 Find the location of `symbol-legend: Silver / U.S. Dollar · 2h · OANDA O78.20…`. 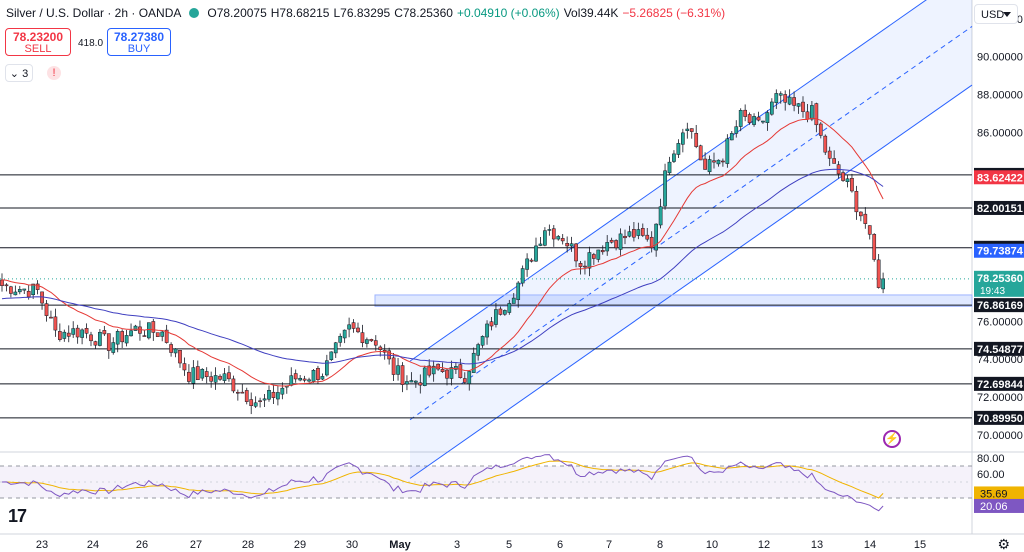

symbol-legend: Silver / U.S. Dollar · 2h · OANDA O78.20… is located at coordinates (365, 13).